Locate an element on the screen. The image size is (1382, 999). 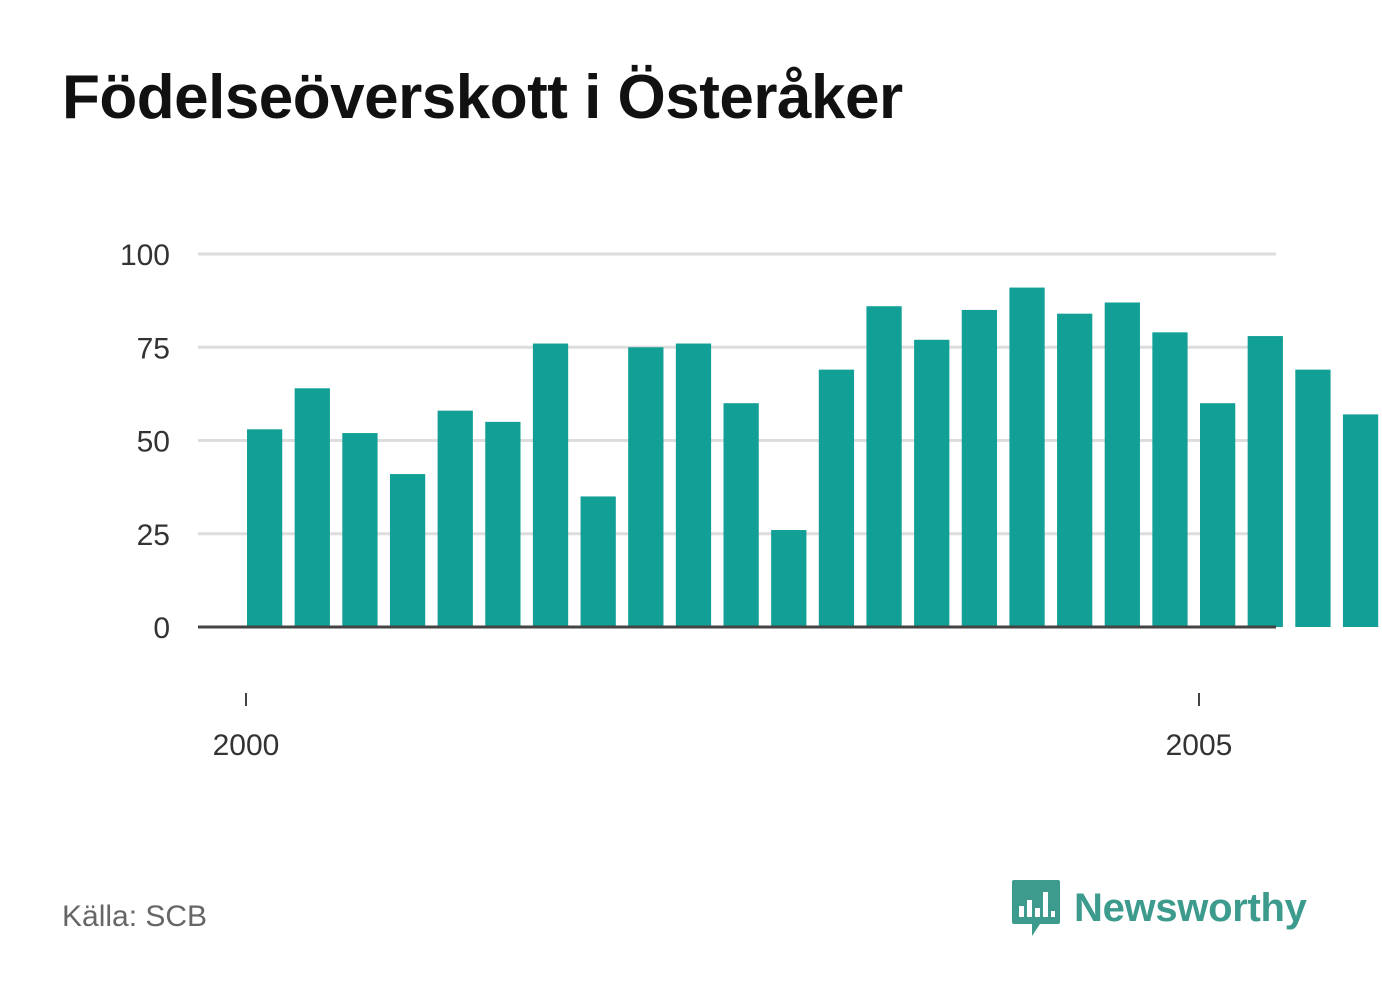
chart-title: Födelseöverskott i Österåker is located at coordinates (482, 97).